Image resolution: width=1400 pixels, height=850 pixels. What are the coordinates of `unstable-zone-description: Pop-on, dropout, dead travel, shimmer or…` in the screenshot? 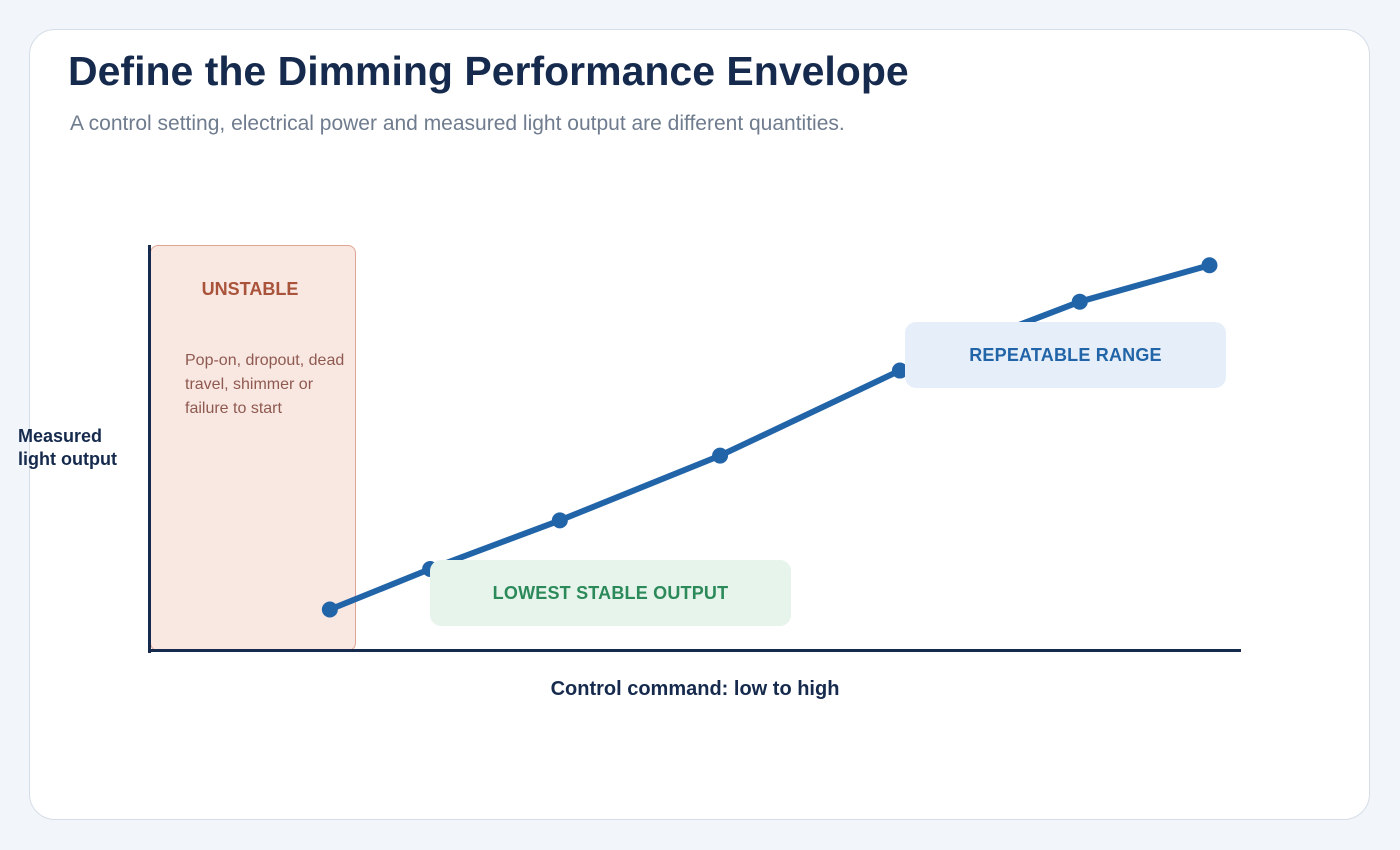 It's located at (265, 384).